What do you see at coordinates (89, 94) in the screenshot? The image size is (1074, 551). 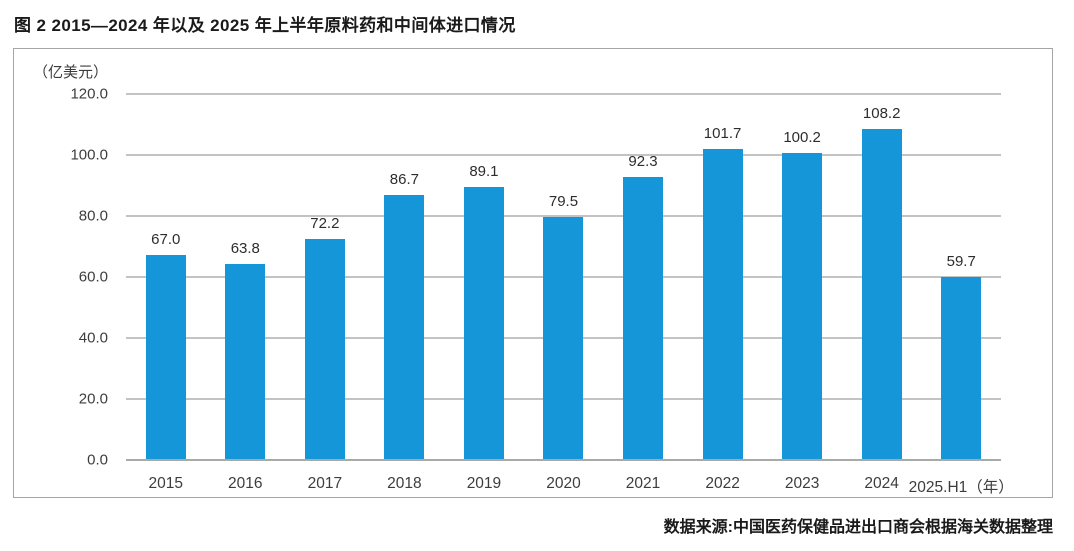 I see `y-tick-label: 120.0` at bounding box center [89, 94].